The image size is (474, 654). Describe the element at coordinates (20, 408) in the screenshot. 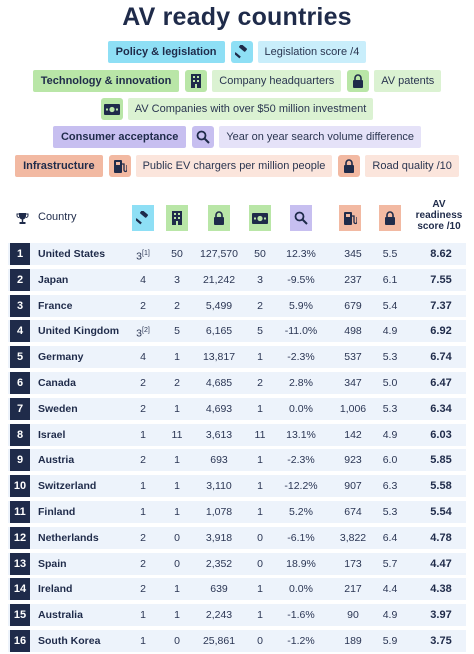

I see `rank-badge: 7` at that location.